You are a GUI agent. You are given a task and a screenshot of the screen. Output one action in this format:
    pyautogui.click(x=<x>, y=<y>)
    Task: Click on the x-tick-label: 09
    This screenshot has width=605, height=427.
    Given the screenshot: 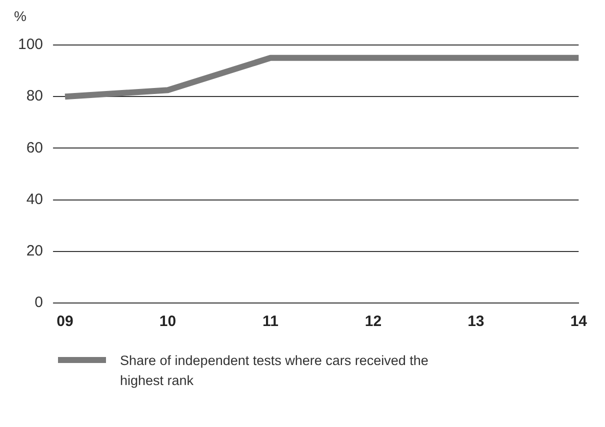 What is the action you would take?
    pyautogui.click(x=65, y=321)
    